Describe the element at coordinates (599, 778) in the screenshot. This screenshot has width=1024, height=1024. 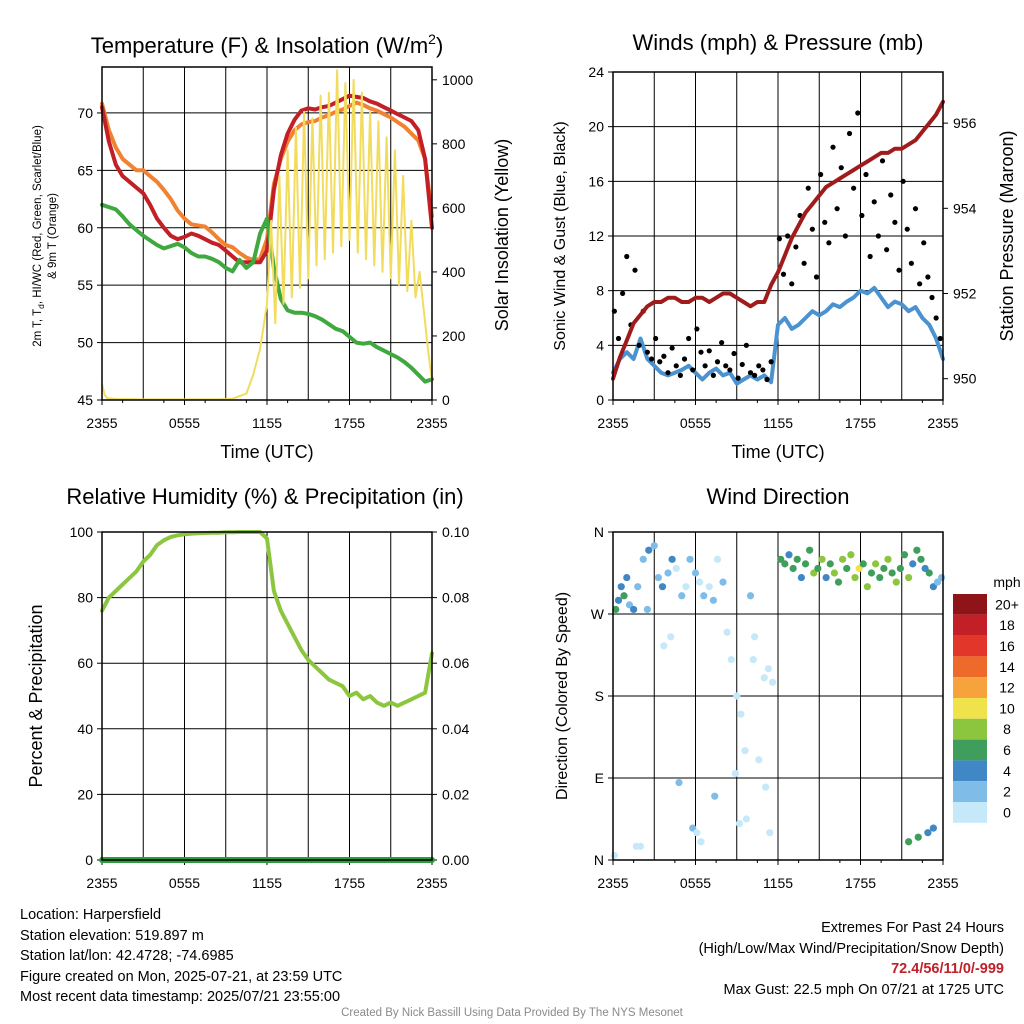
I see `y-tick-label: E` at that location.